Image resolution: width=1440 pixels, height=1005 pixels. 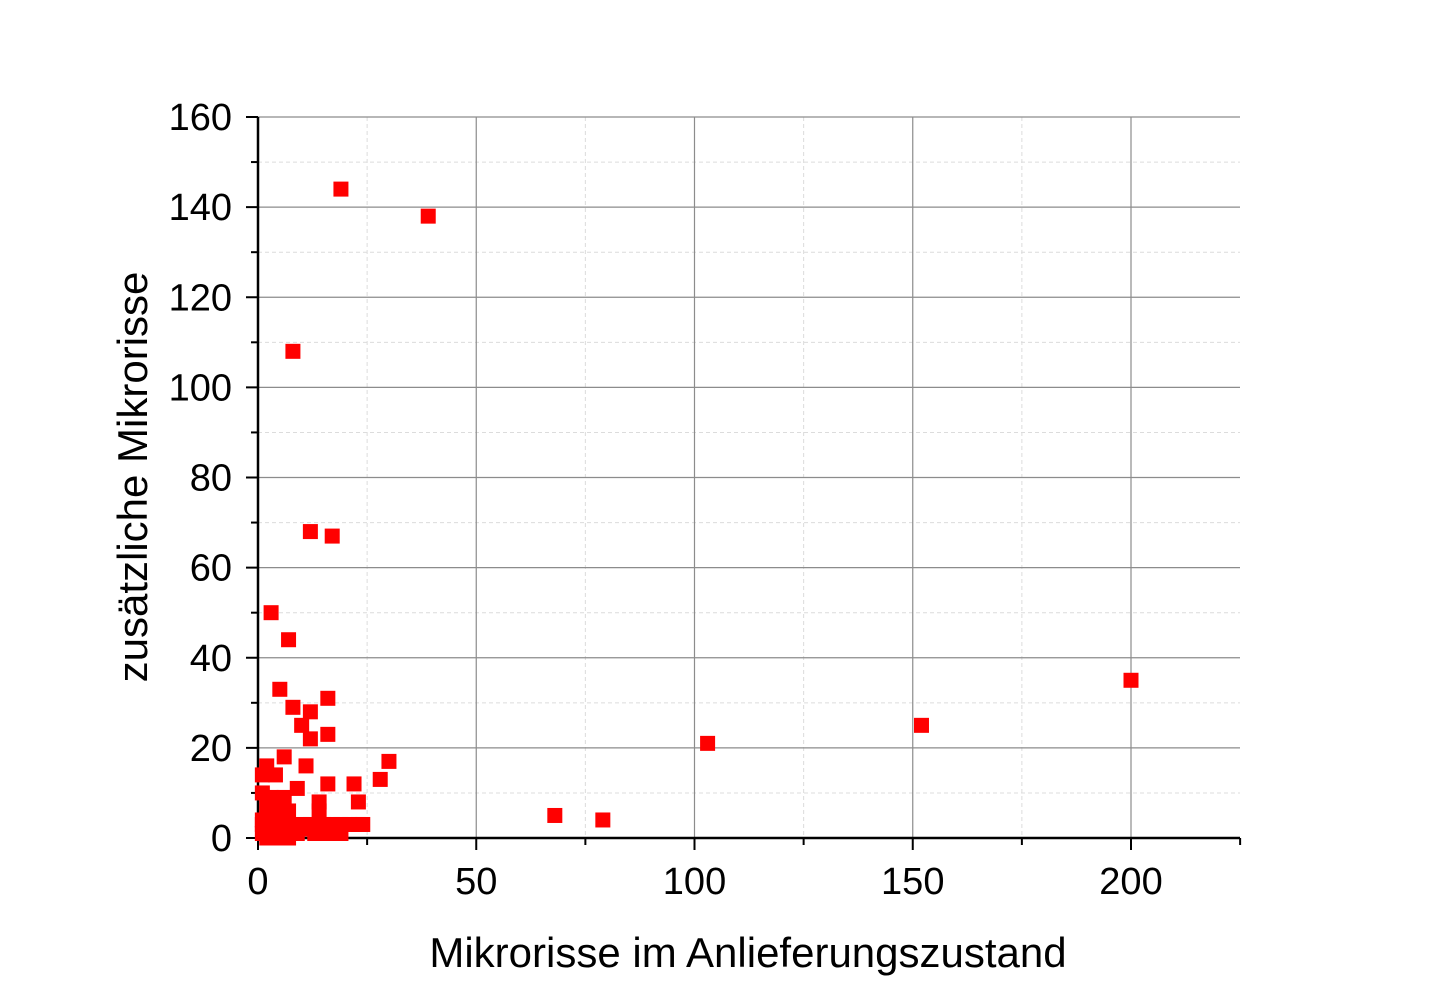 What do you see at coordinates (694, 882) in the screenshot?
I see `x-tick-label: 100` at bounding box center [694, 882].